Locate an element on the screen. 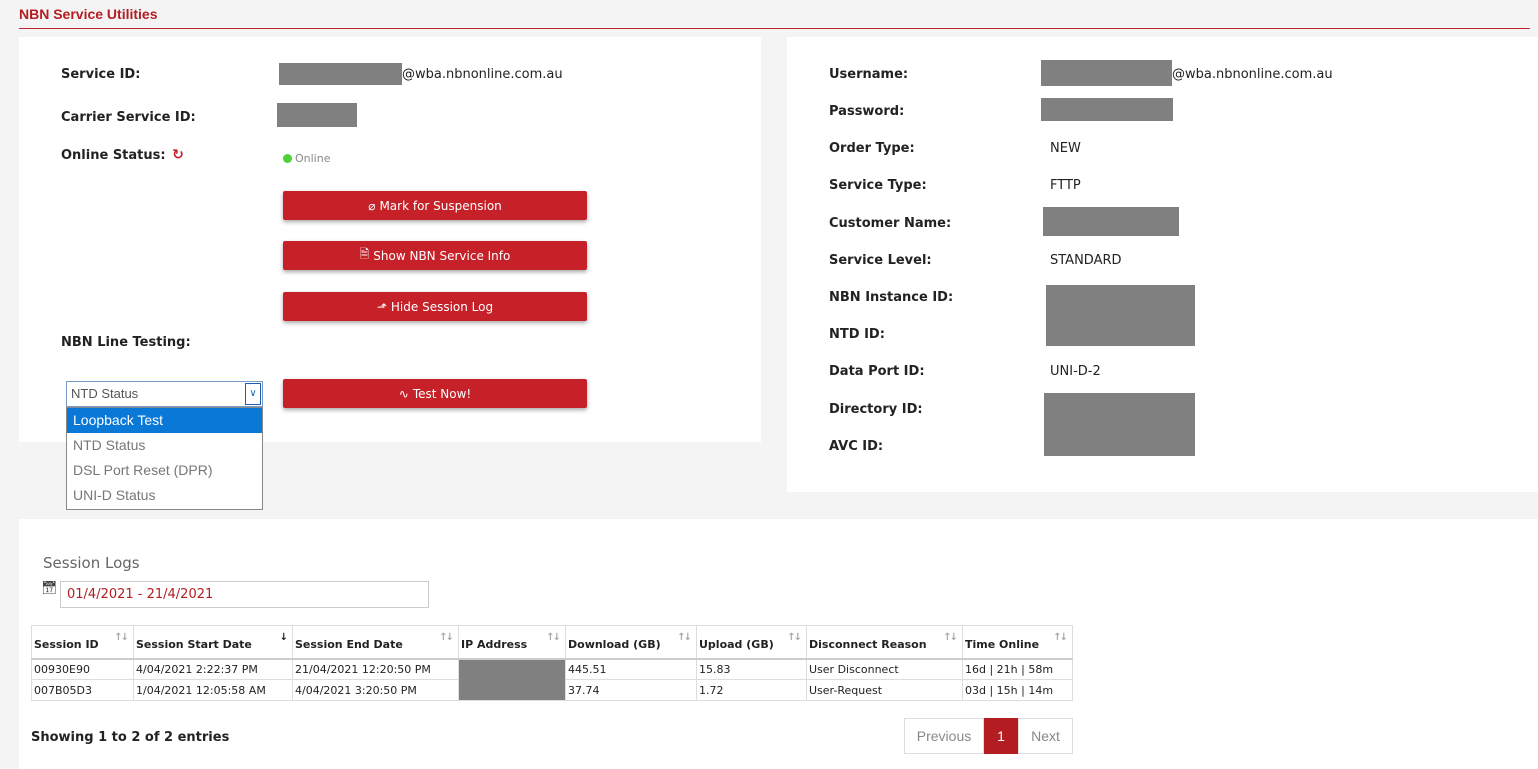  redacted-username is located at coordinates (1106, 73).